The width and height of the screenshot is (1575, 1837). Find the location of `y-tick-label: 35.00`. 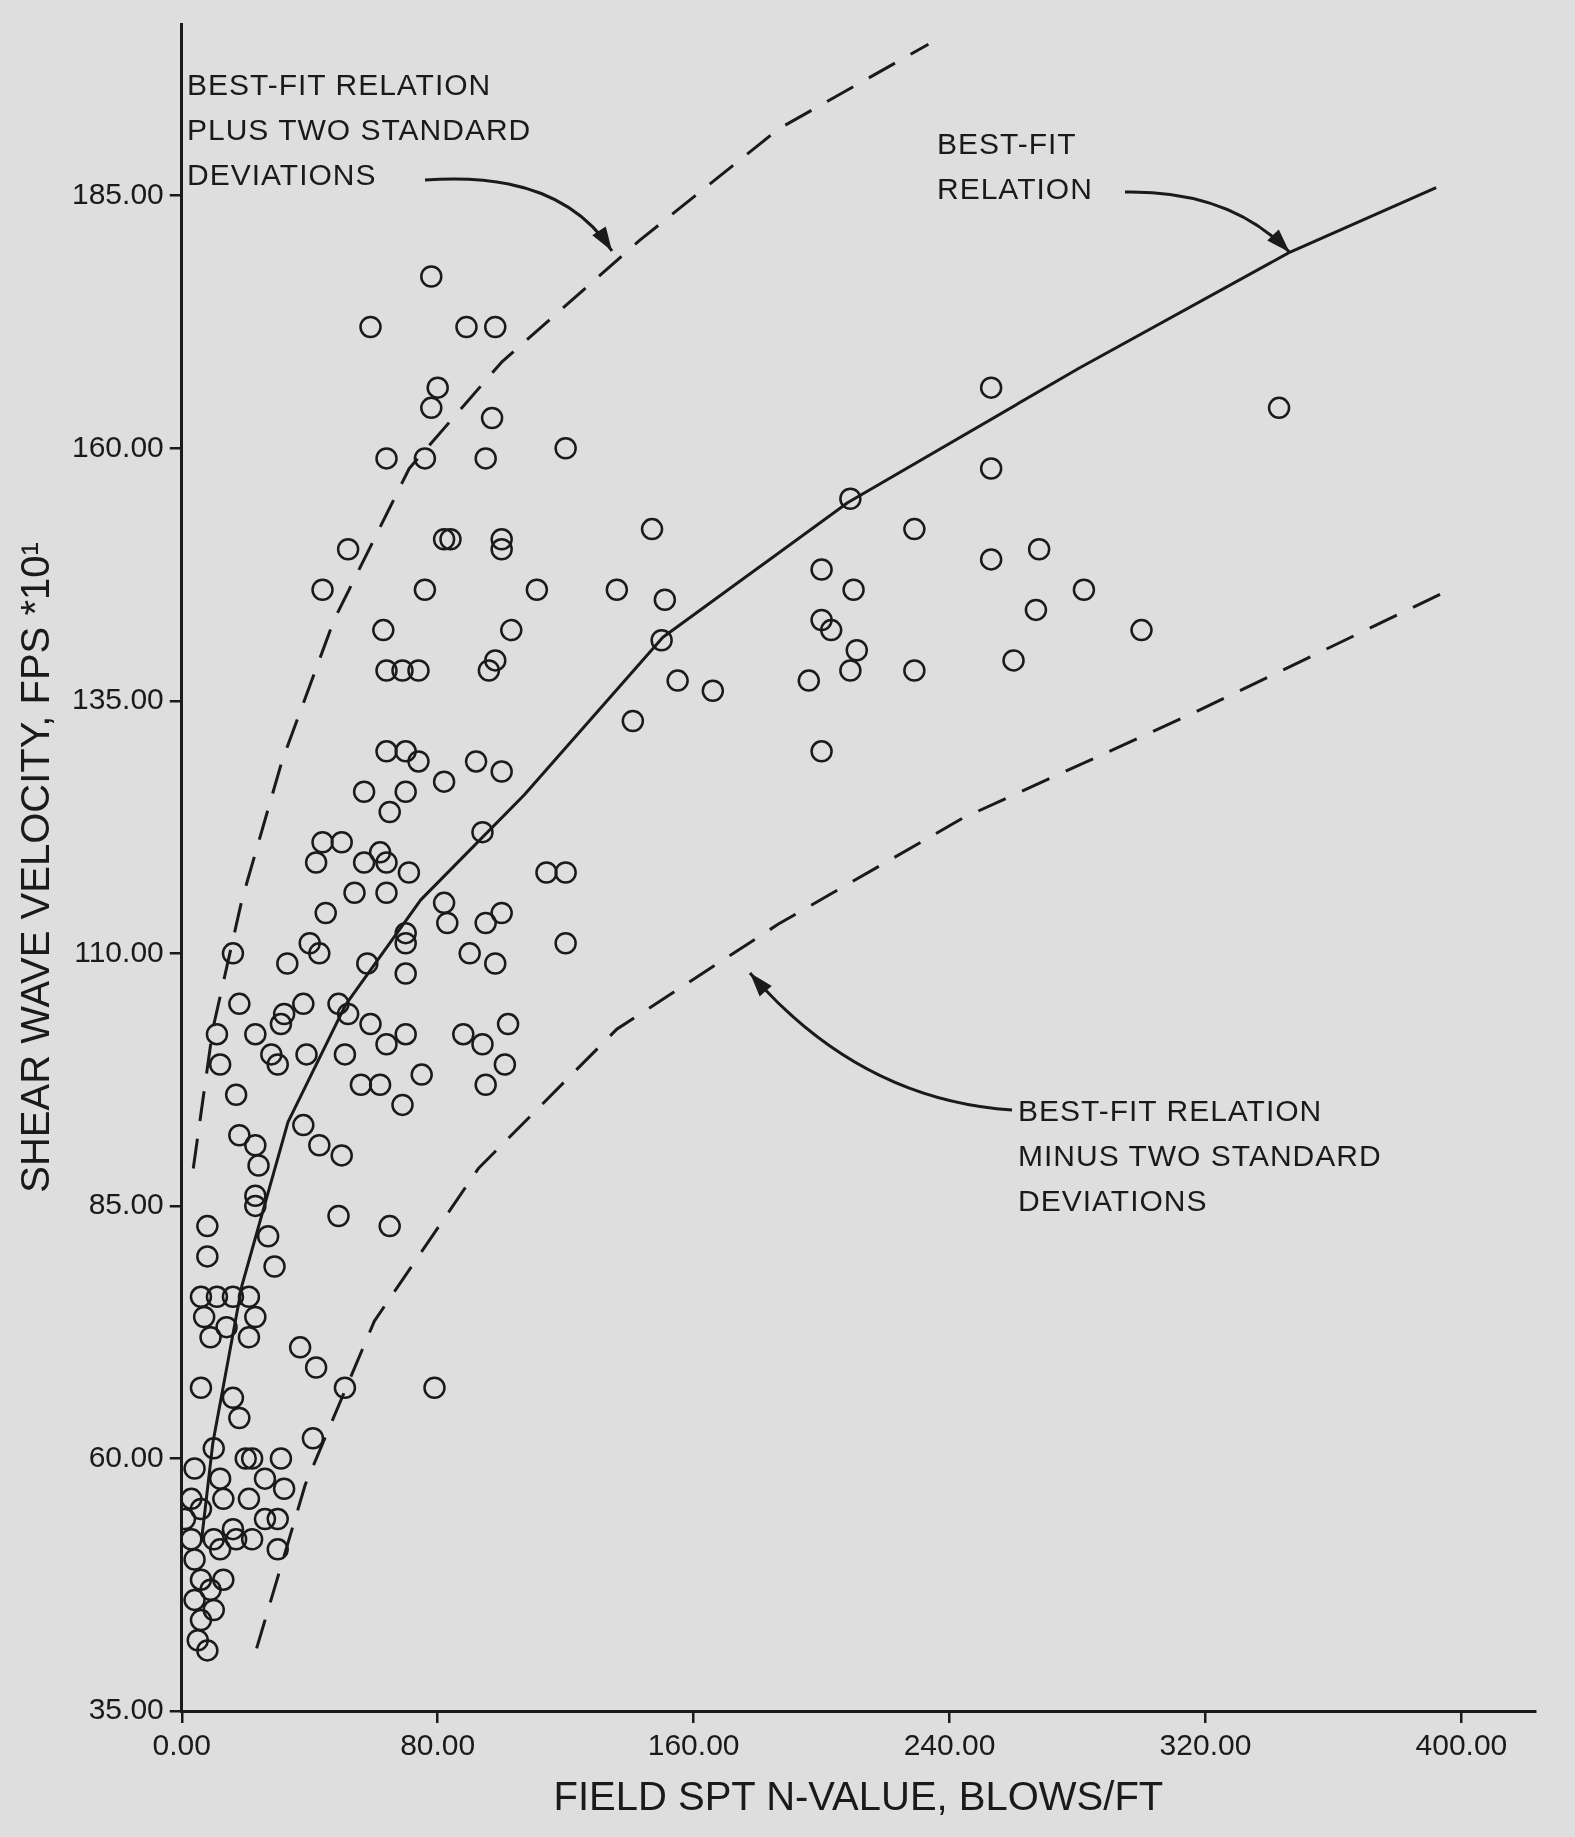

y-tick-label: 35.00 is located at coordinates (126, 1709).